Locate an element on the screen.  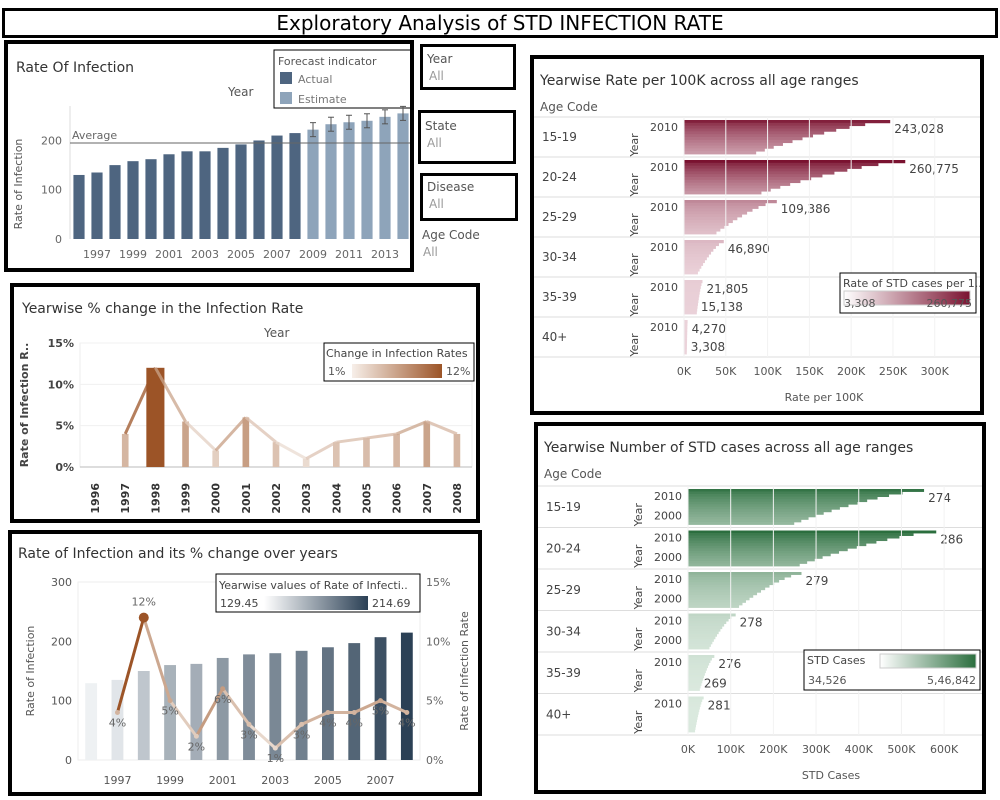
x-tick-label: 1999 is located at coordinates (133, 254).